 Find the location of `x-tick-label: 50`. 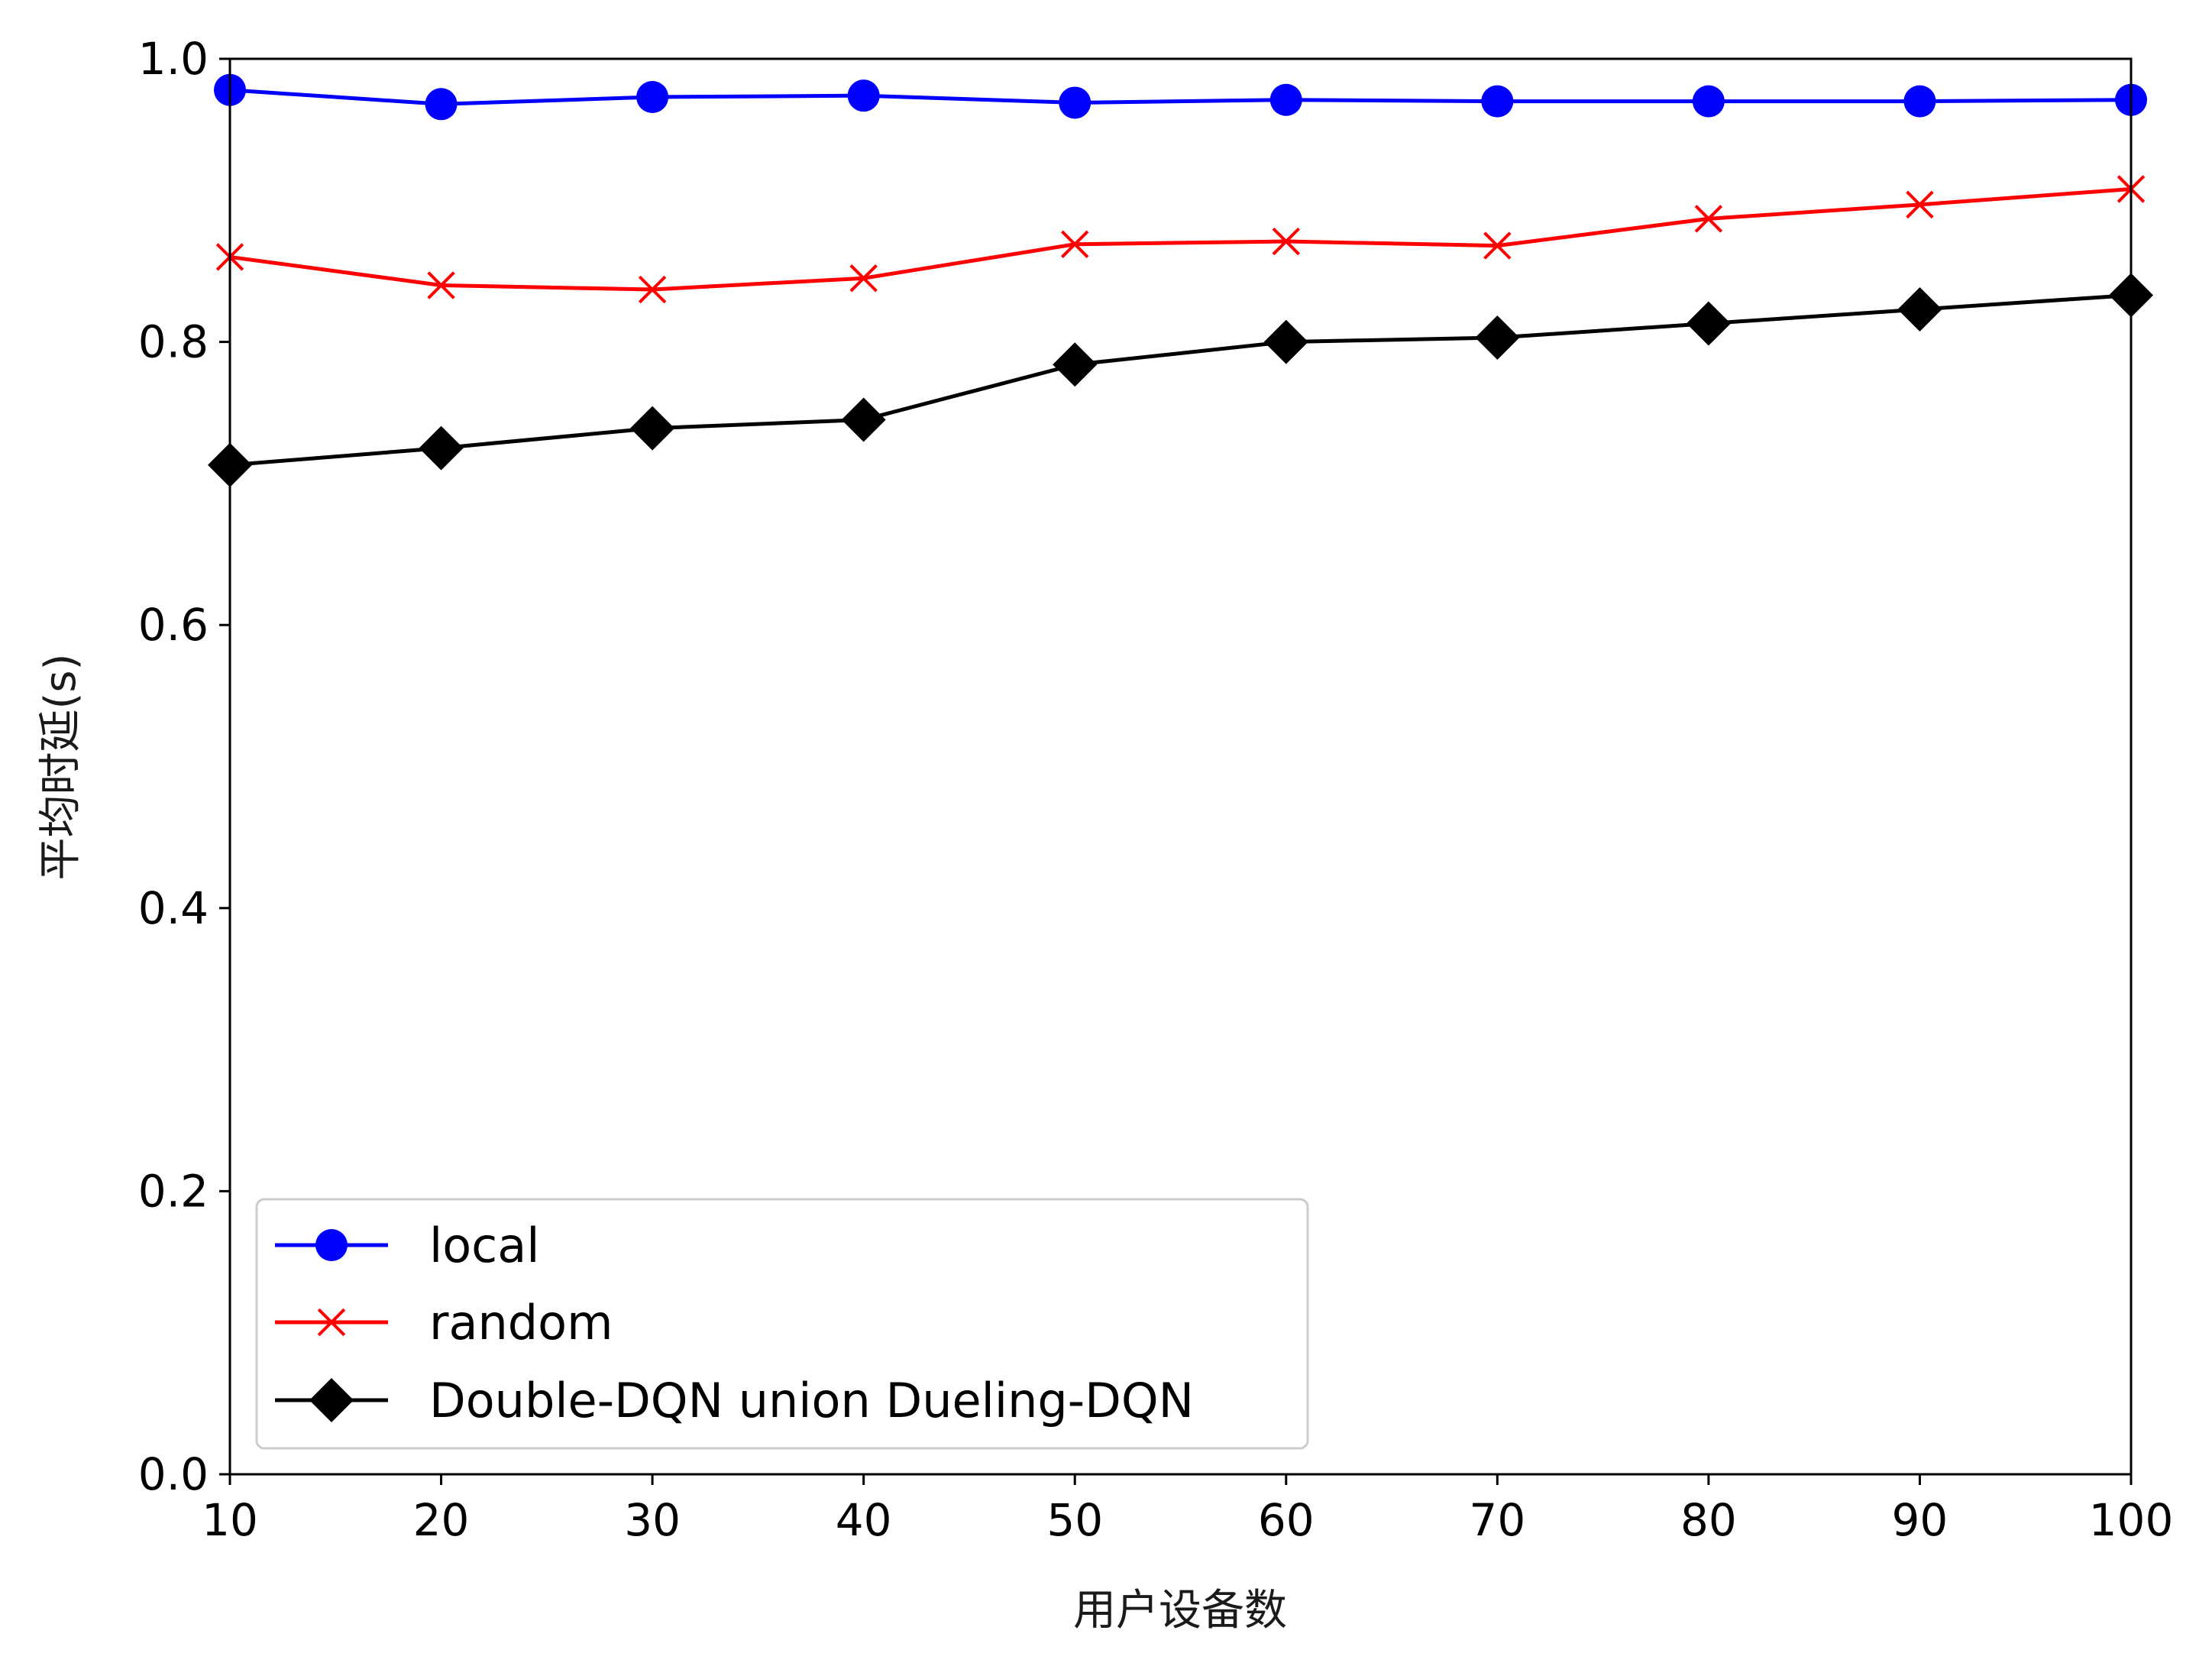

x-tick-label: 50 is located at coordinates (1074, 1520).